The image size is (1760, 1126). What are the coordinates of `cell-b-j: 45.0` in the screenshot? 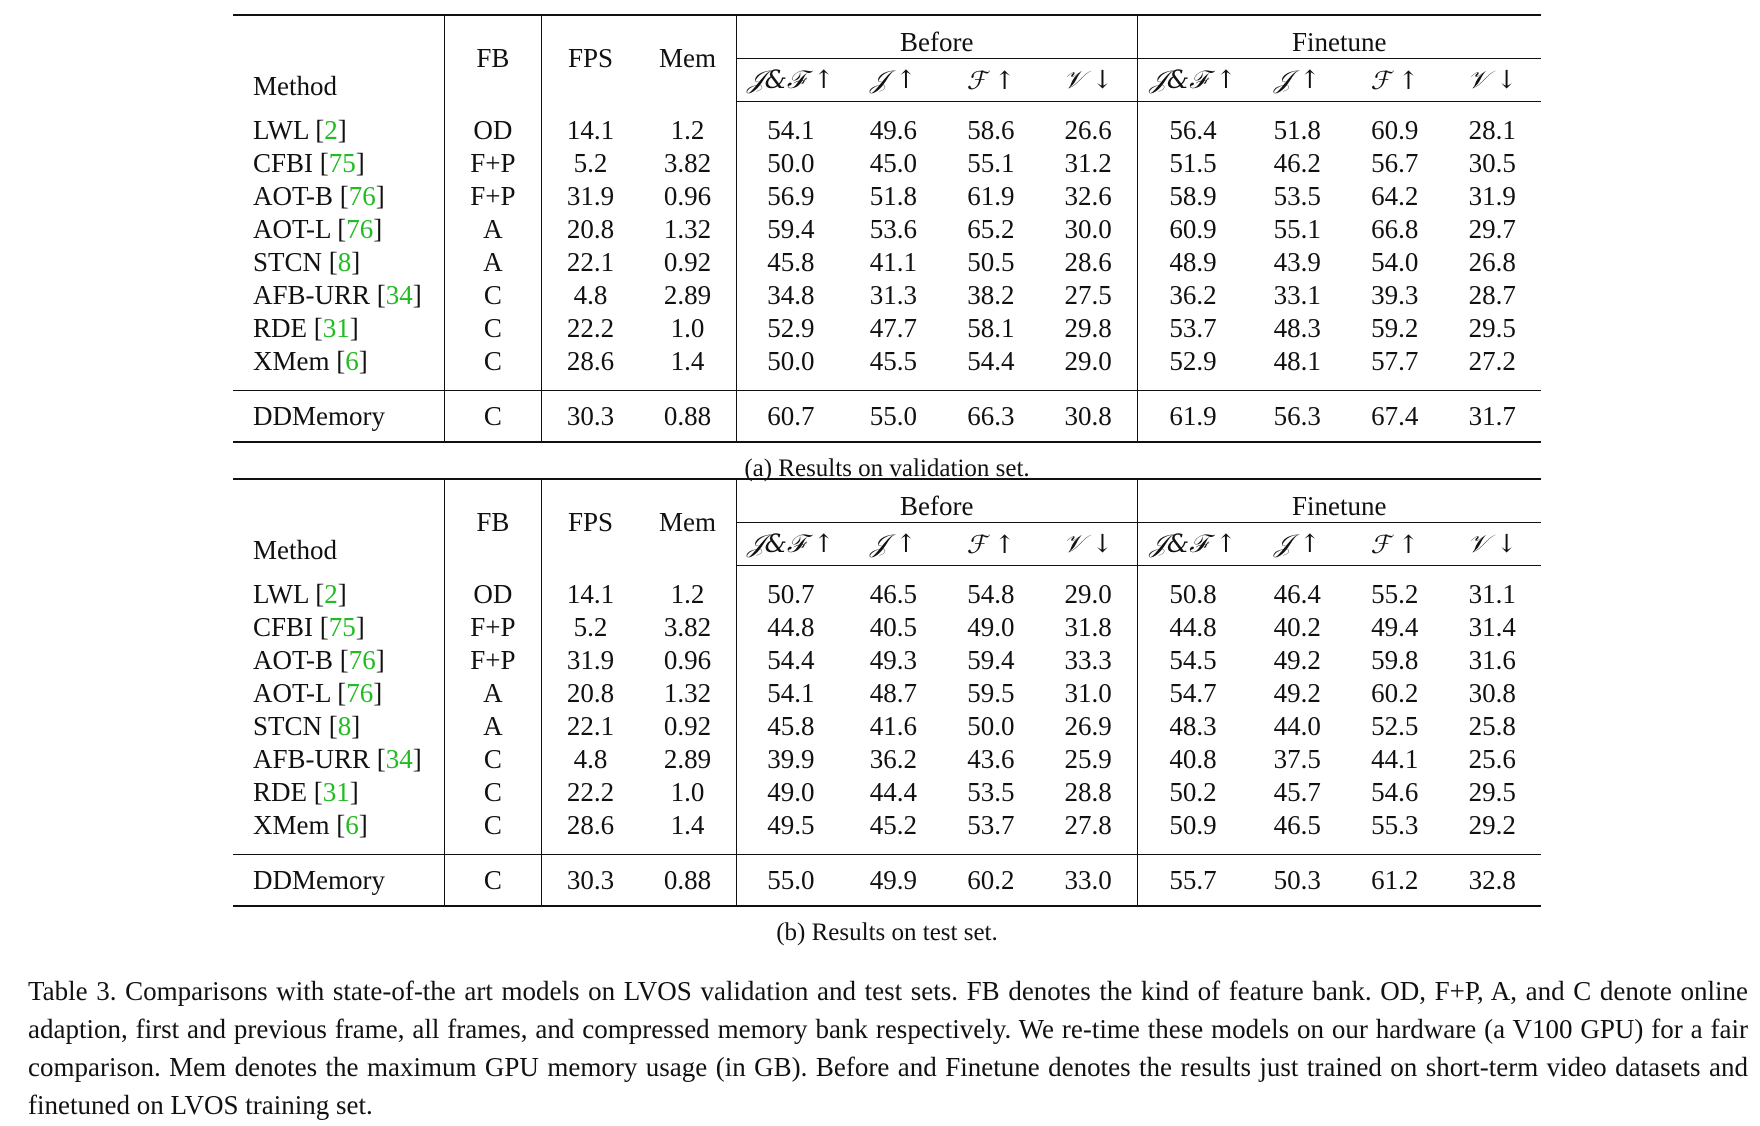 It's located at (893, 163).